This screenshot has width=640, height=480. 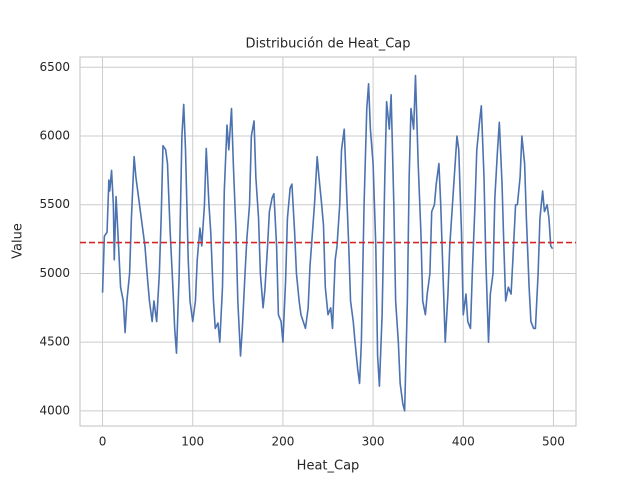 What do you see at coordinates (18, 241) in the screenshot?
I see `y-axis-label: Value` at bounding box center [18, 241].